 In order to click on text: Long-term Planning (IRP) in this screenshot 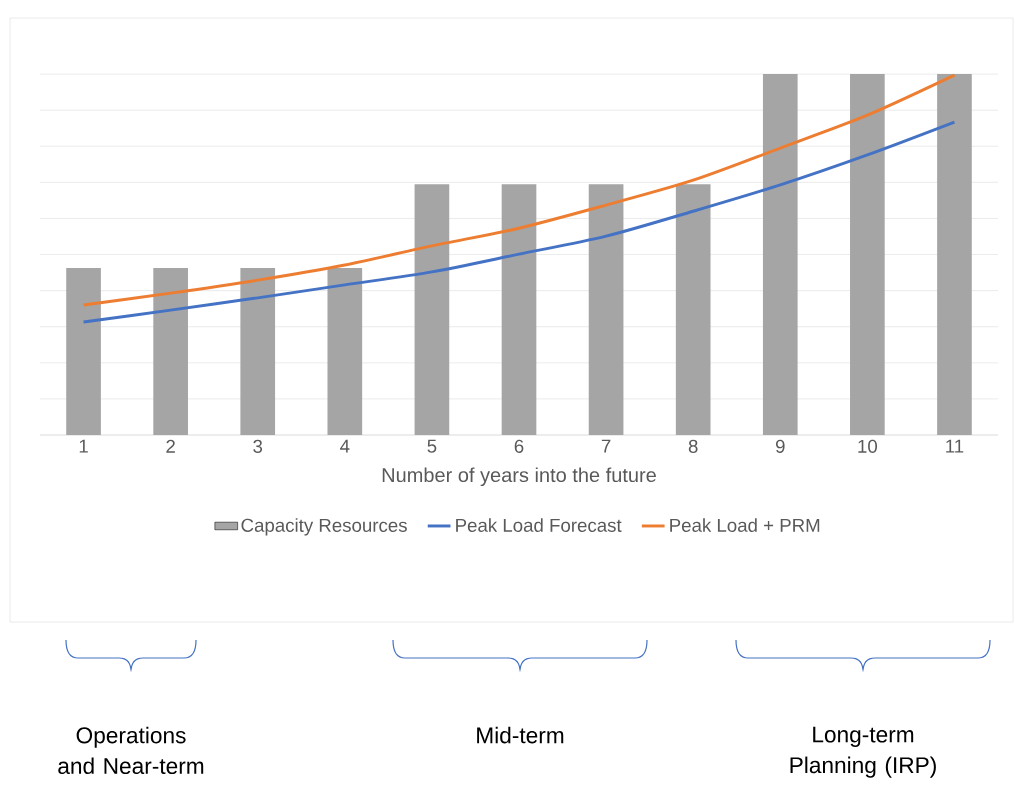, I will do `click(863, 752)`.